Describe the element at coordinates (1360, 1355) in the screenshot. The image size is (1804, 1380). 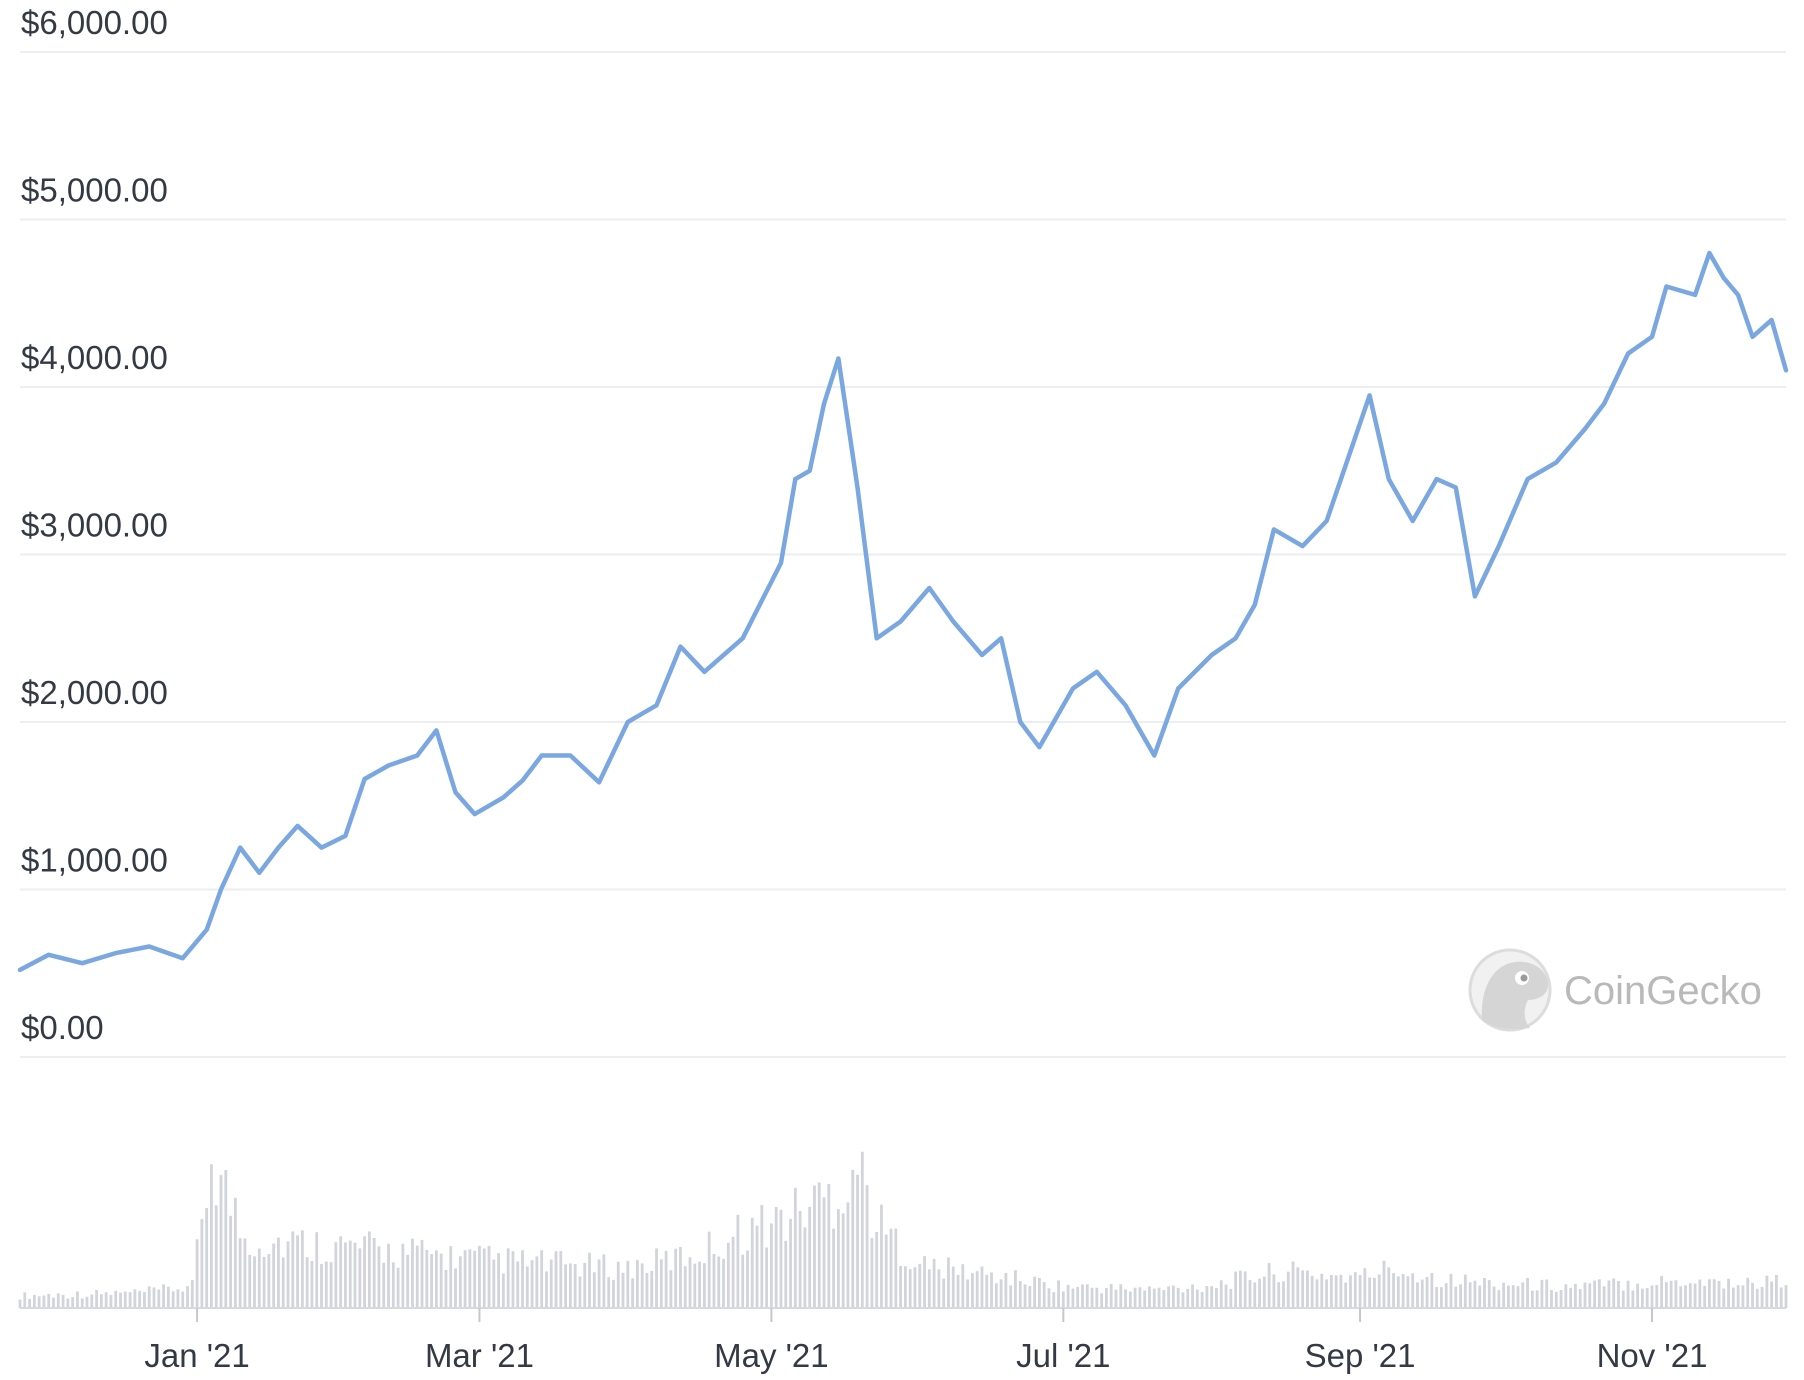
I see `x-tick-label: Sep '21` at that location.